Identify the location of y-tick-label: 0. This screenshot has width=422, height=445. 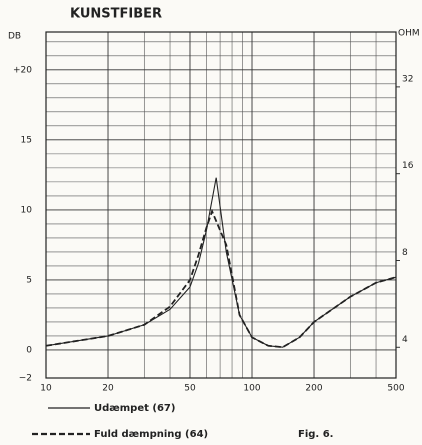
(29, 350).